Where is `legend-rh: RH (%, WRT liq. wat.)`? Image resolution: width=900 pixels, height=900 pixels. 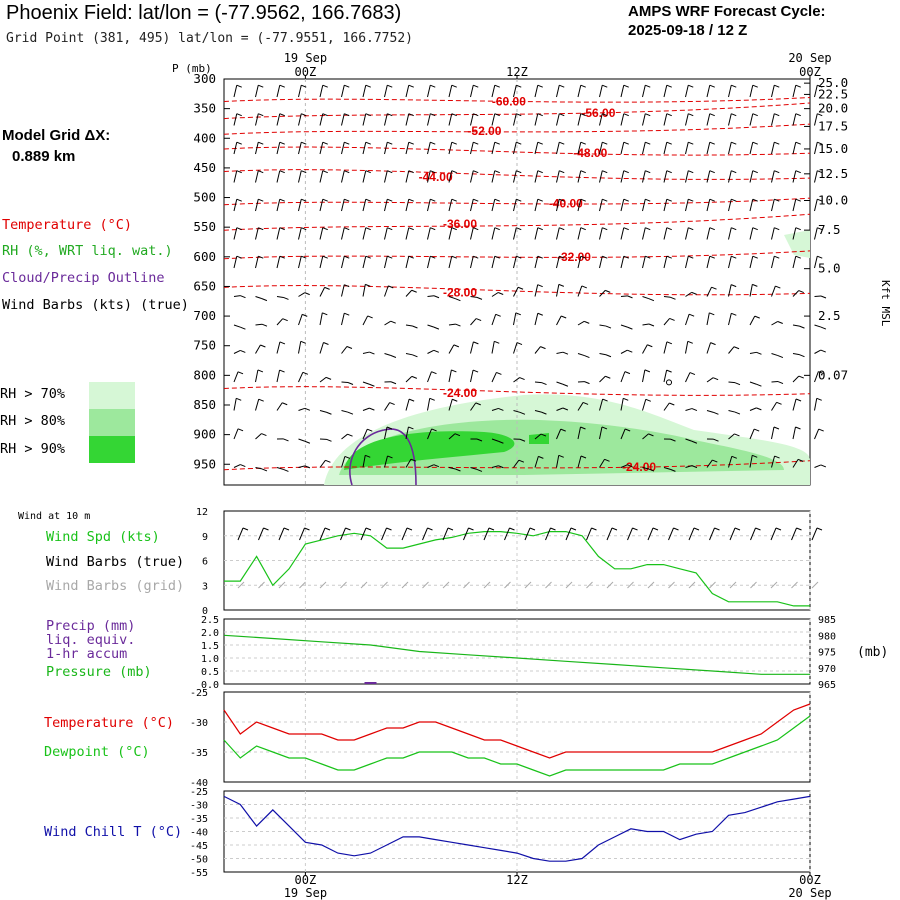
legend-rh: RH (%, WRT liq. wat.) is located at coordinates (87, 251).